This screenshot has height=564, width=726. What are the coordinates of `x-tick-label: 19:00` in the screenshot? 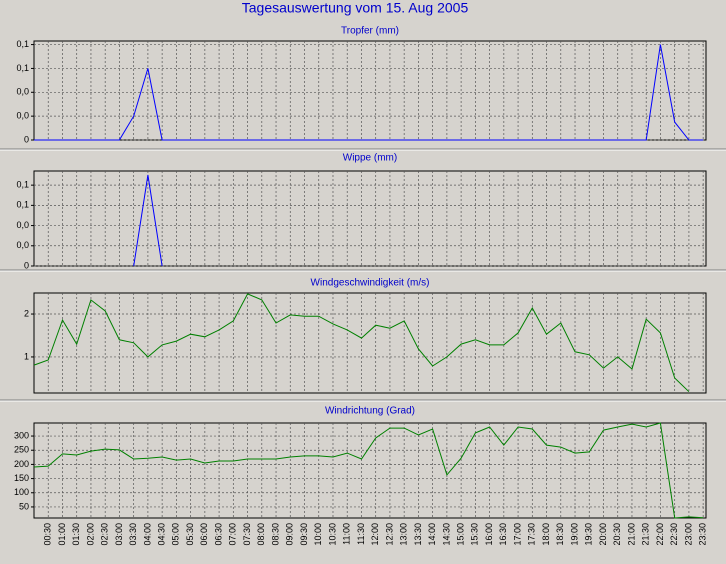 It's located at (574, 534).